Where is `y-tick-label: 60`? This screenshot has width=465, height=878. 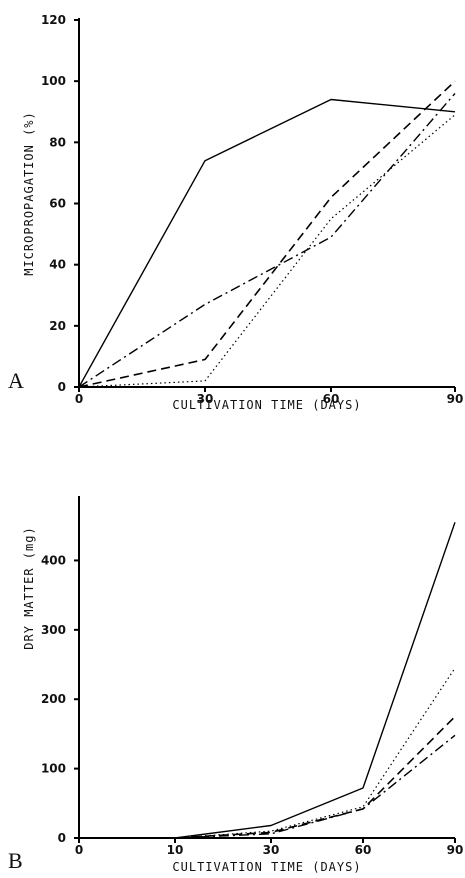 y-tick-label: 60 is located at coordinates (57, 204).